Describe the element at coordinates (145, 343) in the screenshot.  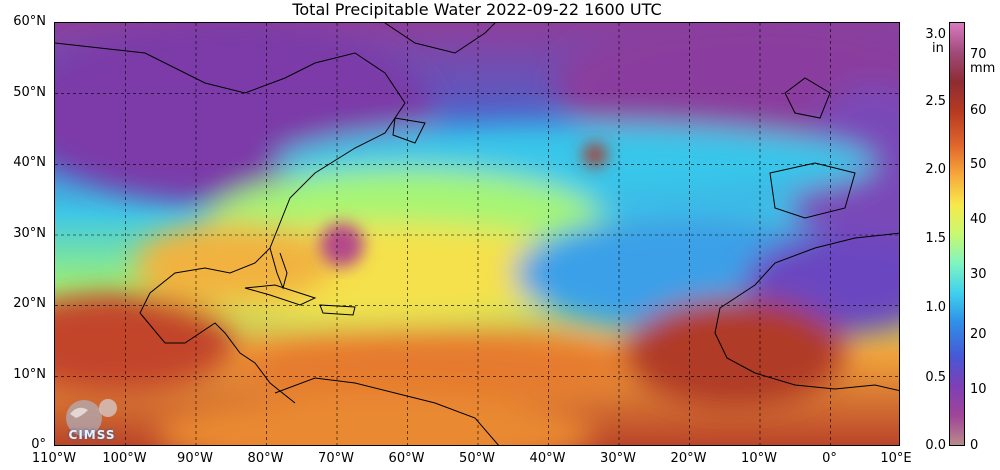
I see `itcz-west` at that location.